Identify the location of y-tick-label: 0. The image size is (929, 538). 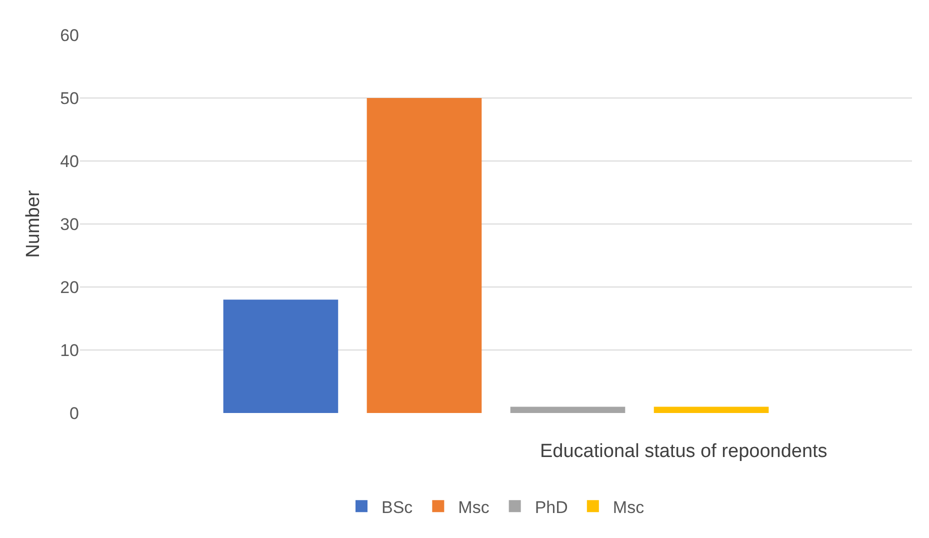
(74, 413).